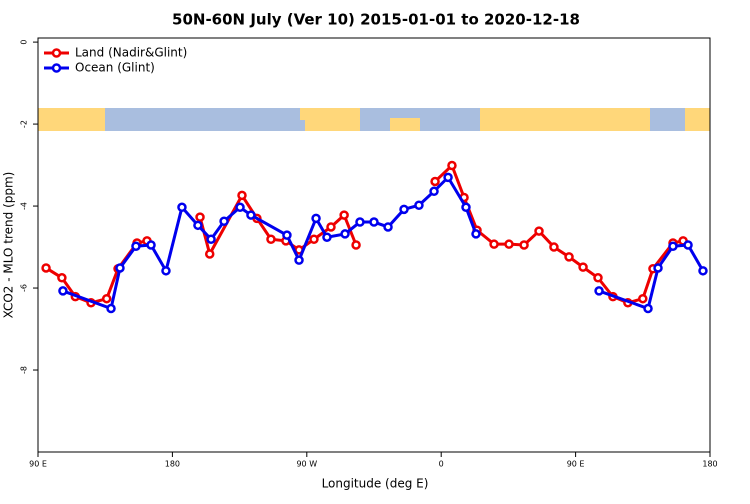  I want to click on map-strip, so click(374, 119).